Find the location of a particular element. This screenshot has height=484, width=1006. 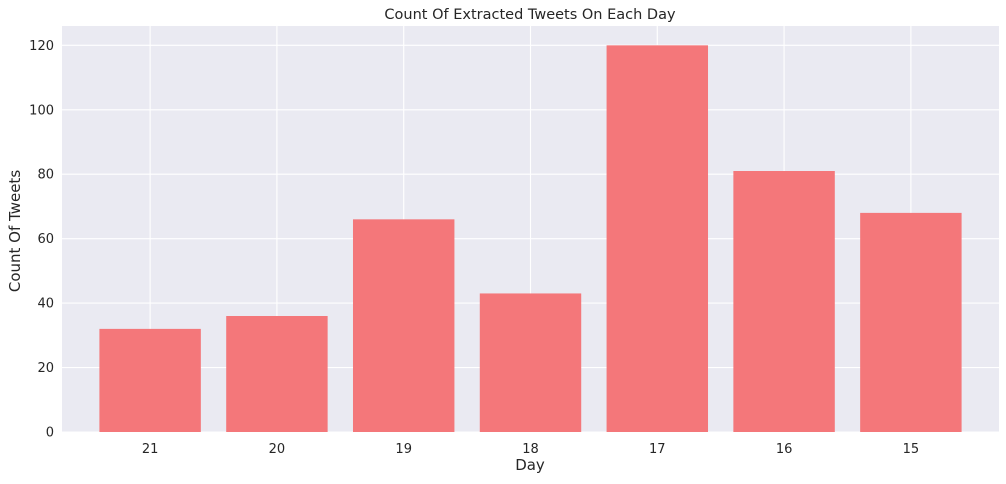

y-tick-label: 20 is located at coordinates (45, 368).